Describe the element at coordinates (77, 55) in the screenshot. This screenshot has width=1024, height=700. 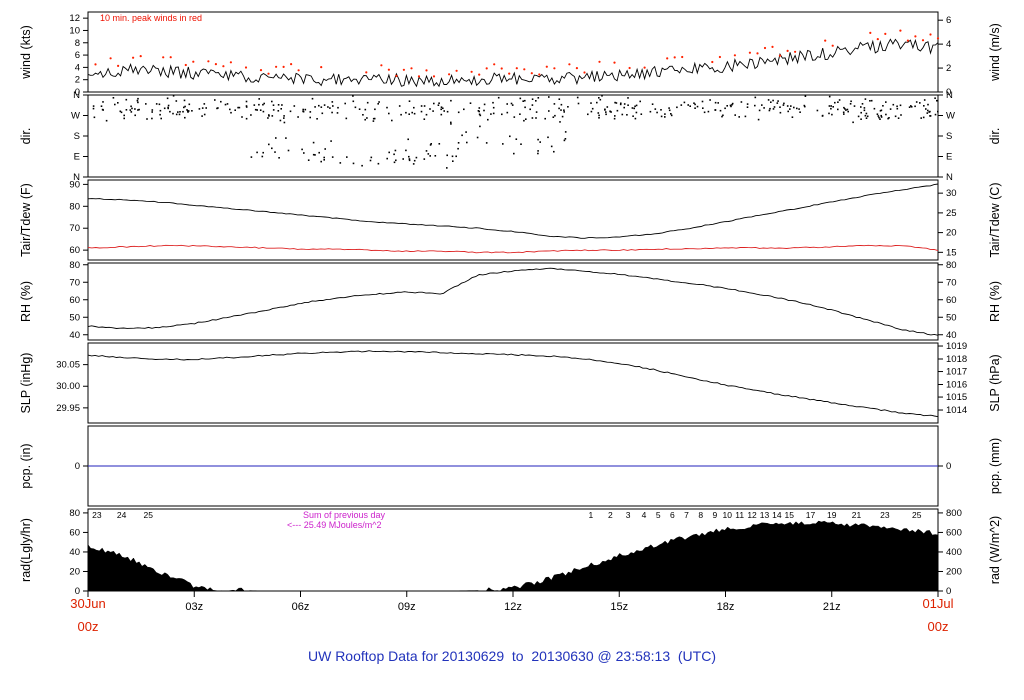
I see `wind-ytick-left: 6` at that location.